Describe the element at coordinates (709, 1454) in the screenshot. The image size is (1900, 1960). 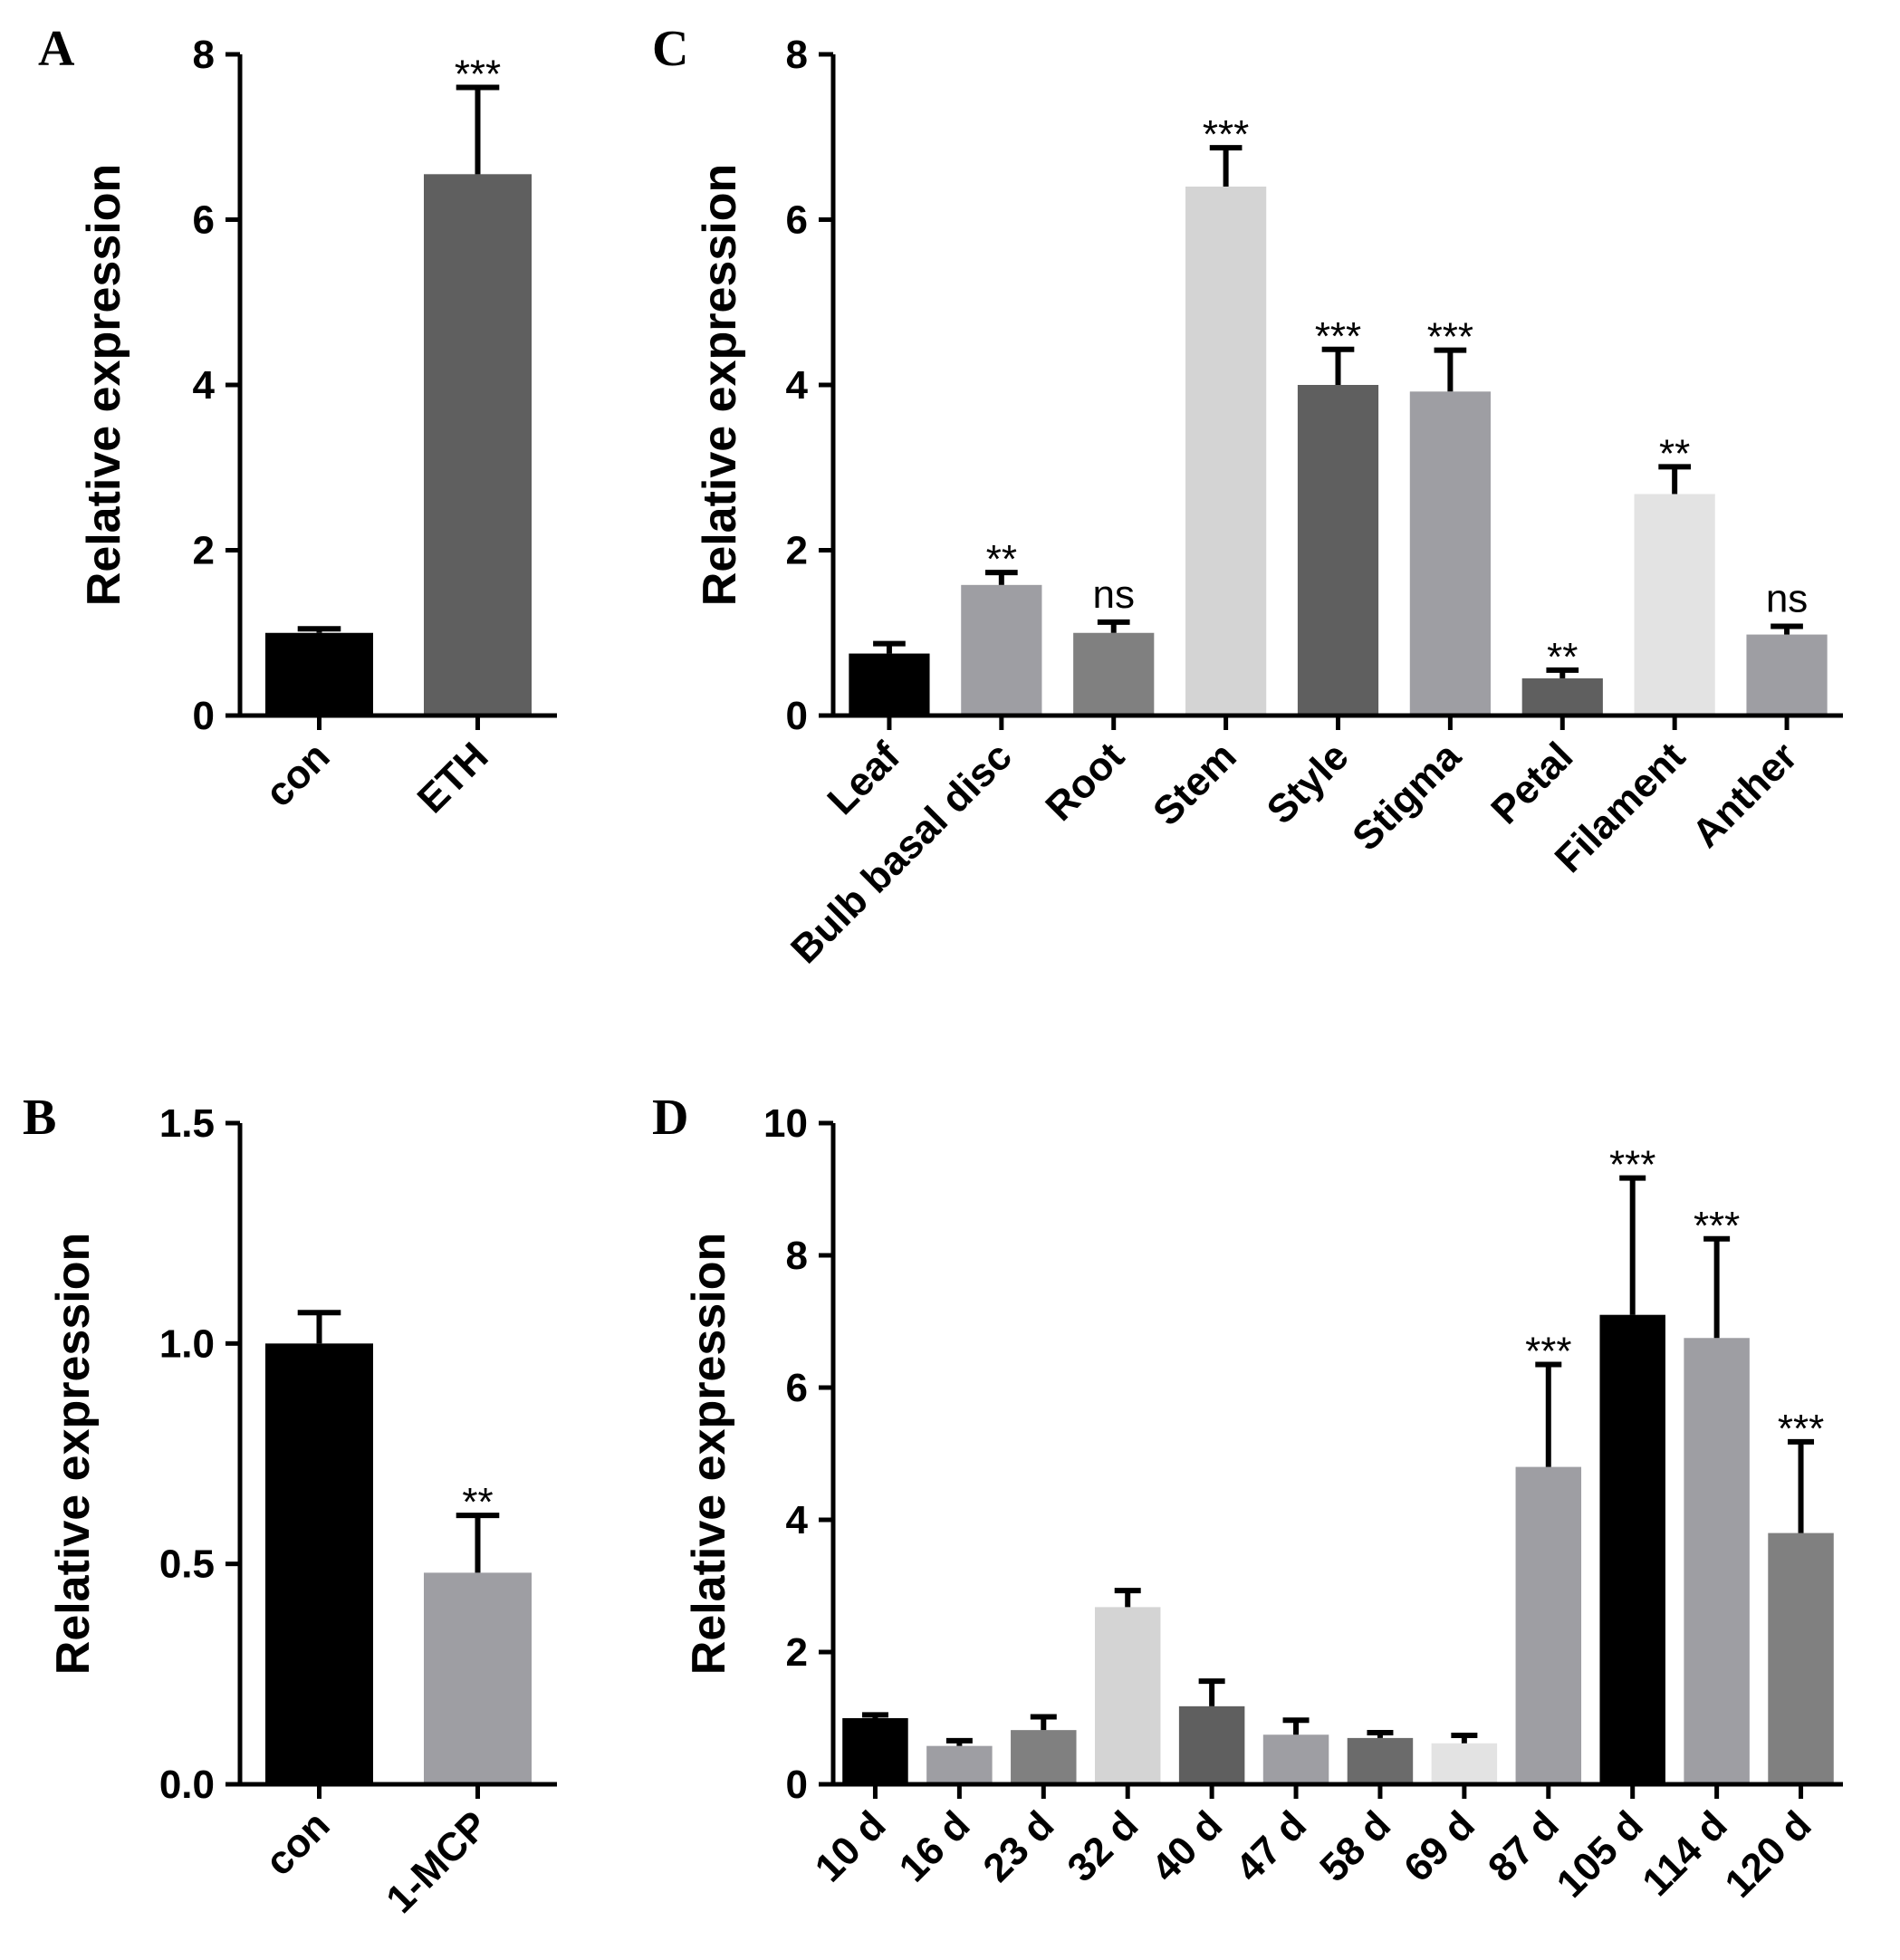
I see `panel-d-y-axis-title: Relative expression` at that location.